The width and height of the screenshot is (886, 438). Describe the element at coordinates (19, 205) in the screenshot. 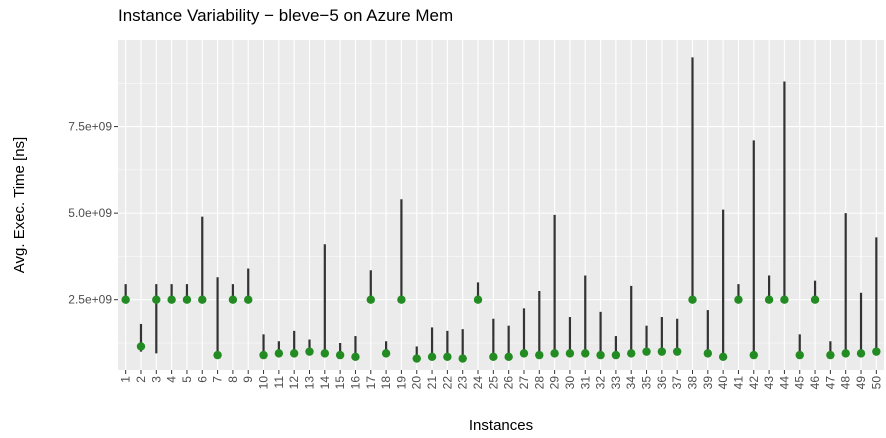

I see `y-axis-title: Avg. Exec. Time [ns]` at that location.